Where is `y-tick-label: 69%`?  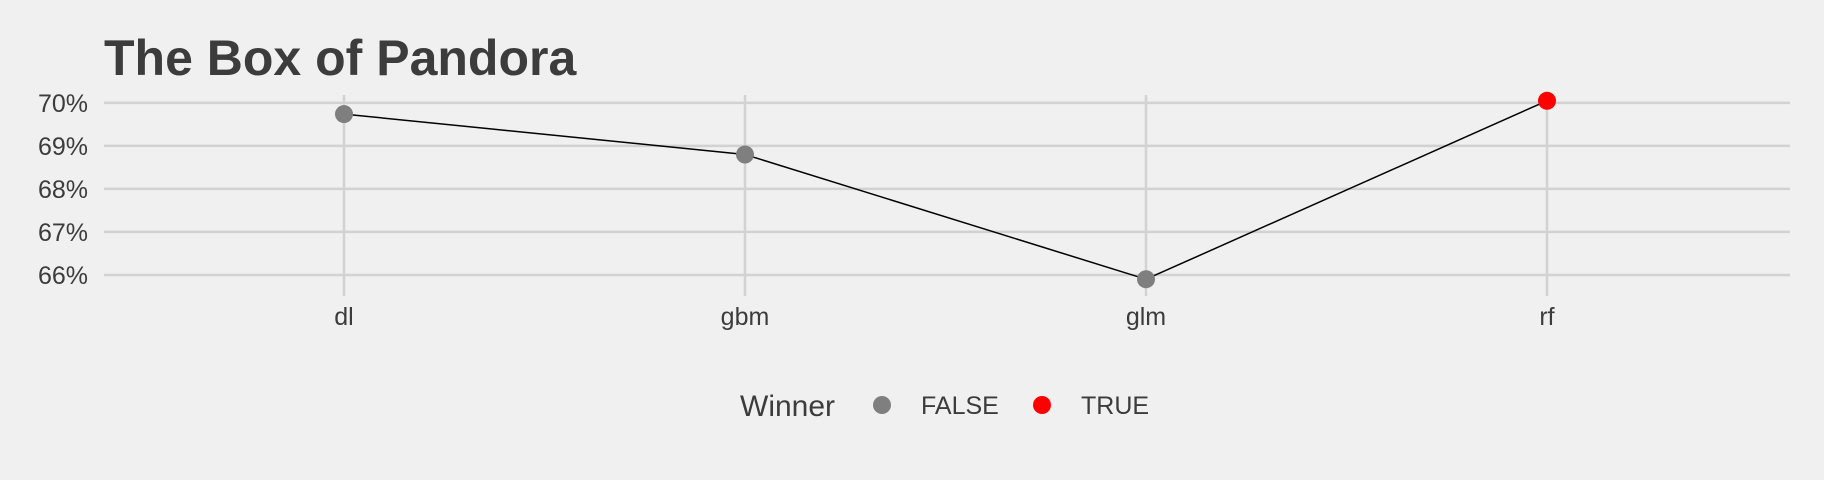
y-tick-label: 69% is located at coordinates (63, 147).